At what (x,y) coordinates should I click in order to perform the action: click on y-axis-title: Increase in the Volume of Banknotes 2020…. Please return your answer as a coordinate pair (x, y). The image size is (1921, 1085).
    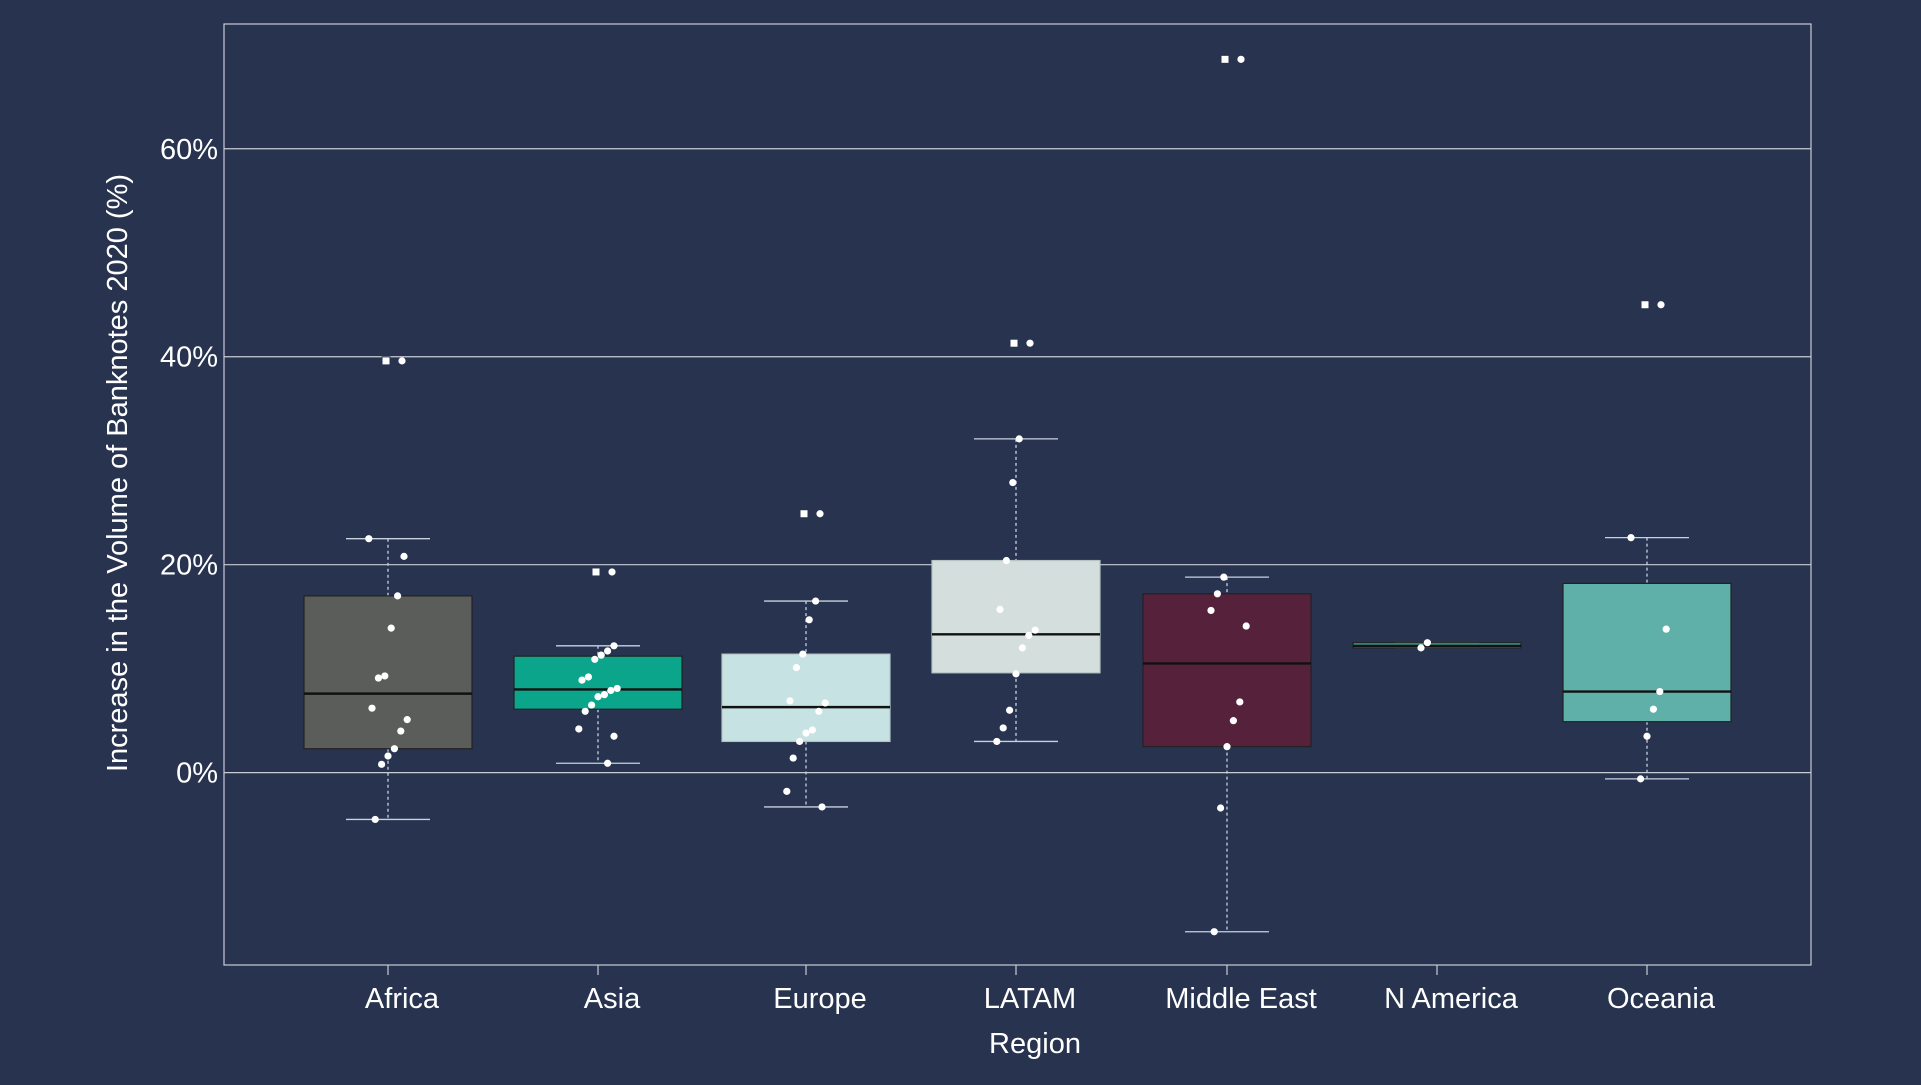
    Looking at the image, I should click on (118, 473).